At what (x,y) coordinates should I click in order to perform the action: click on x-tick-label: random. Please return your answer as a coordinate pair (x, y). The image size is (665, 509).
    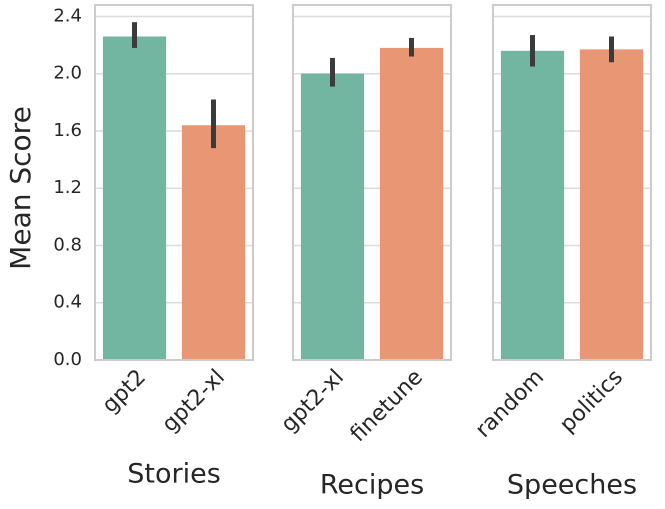
    Looking at the image, I should click on (510, 404).